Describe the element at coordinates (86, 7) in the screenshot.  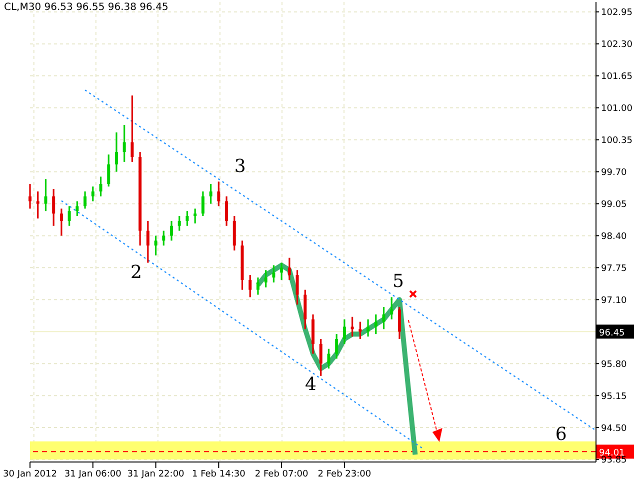
I see `chart-title: CL,M30 96.53 96.55 96.38 96.45` at that location.